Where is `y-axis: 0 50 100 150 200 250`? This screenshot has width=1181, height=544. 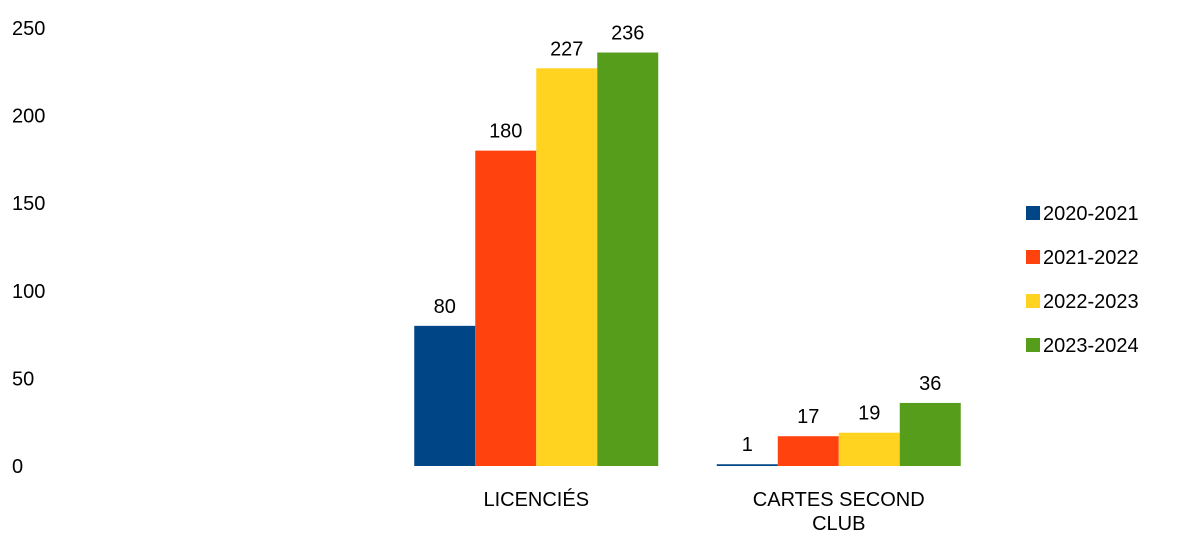 y-axis: 0 50 100 150 200 250 is located at coordinates (28, 248).